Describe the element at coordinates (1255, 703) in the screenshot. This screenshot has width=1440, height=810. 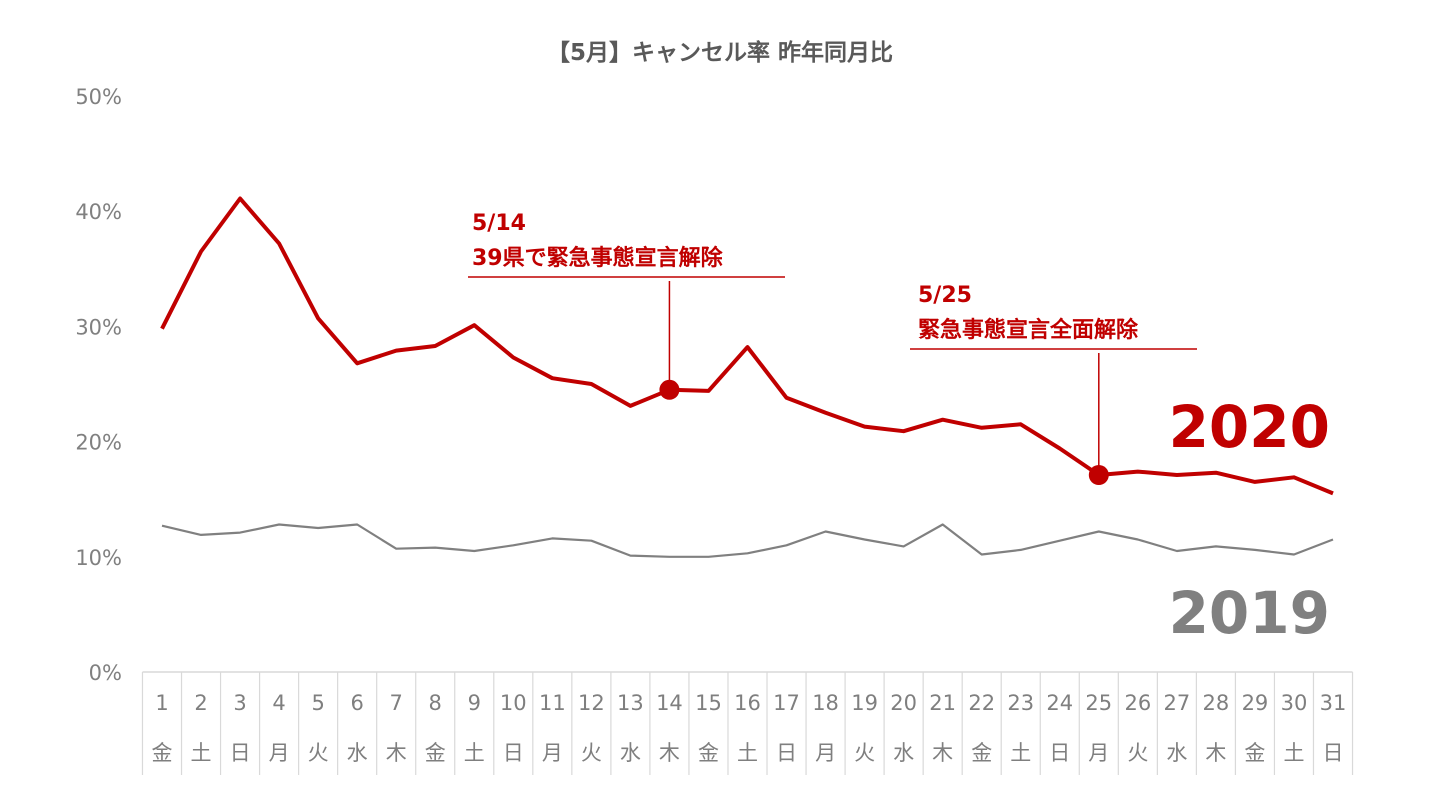
I see `x-tick-day: 29` at that location.